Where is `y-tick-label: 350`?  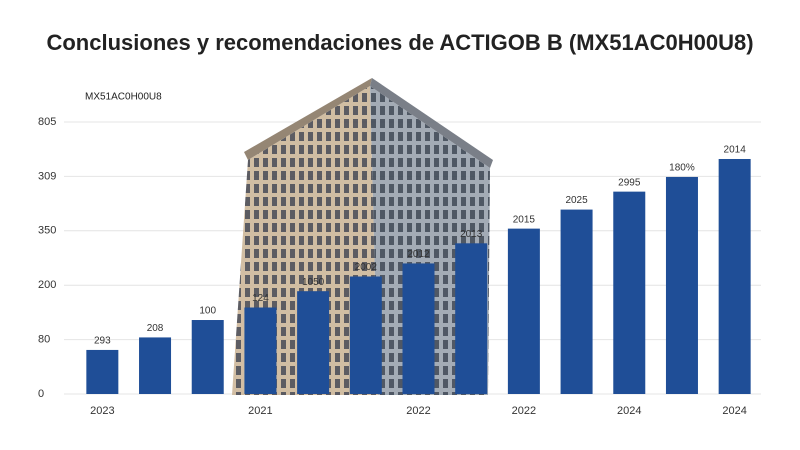
y-tick-label: 350 is located at coordinates (47, 231).